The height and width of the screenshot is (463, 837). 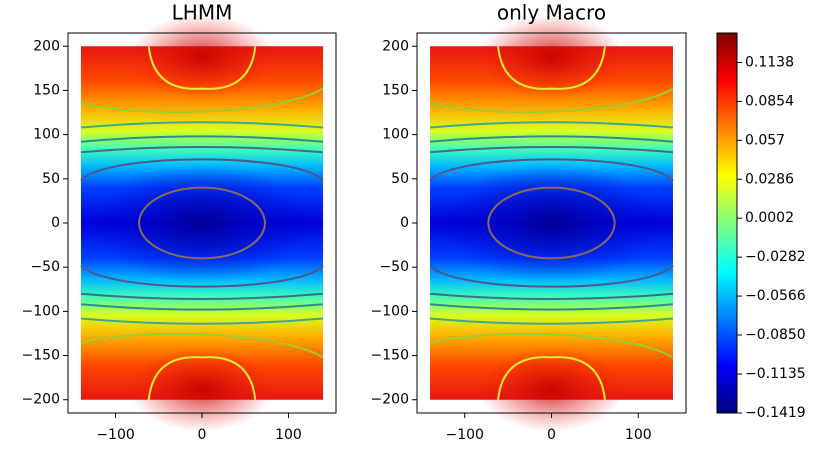 What do you see at coordinates (775, 374) in the screenshot?
I see `colorbar-tick-label: −0.1135` at bounding box center [775, 374].